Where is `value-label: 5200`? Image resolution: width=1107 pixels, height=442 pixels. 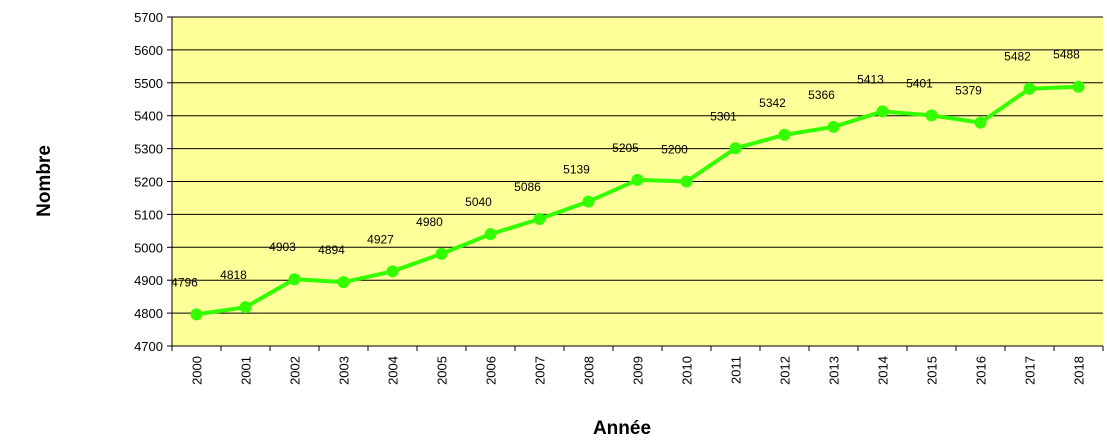
value-label: 5200 is located at coordinates (674, 150).